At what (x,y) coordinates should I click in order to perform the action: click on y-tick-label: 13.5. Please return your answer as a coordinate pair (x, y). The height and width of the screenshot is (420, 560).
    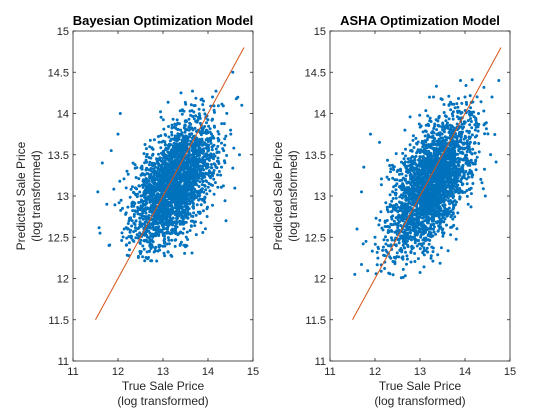
    Looking at the image, I should click on (315, 156).